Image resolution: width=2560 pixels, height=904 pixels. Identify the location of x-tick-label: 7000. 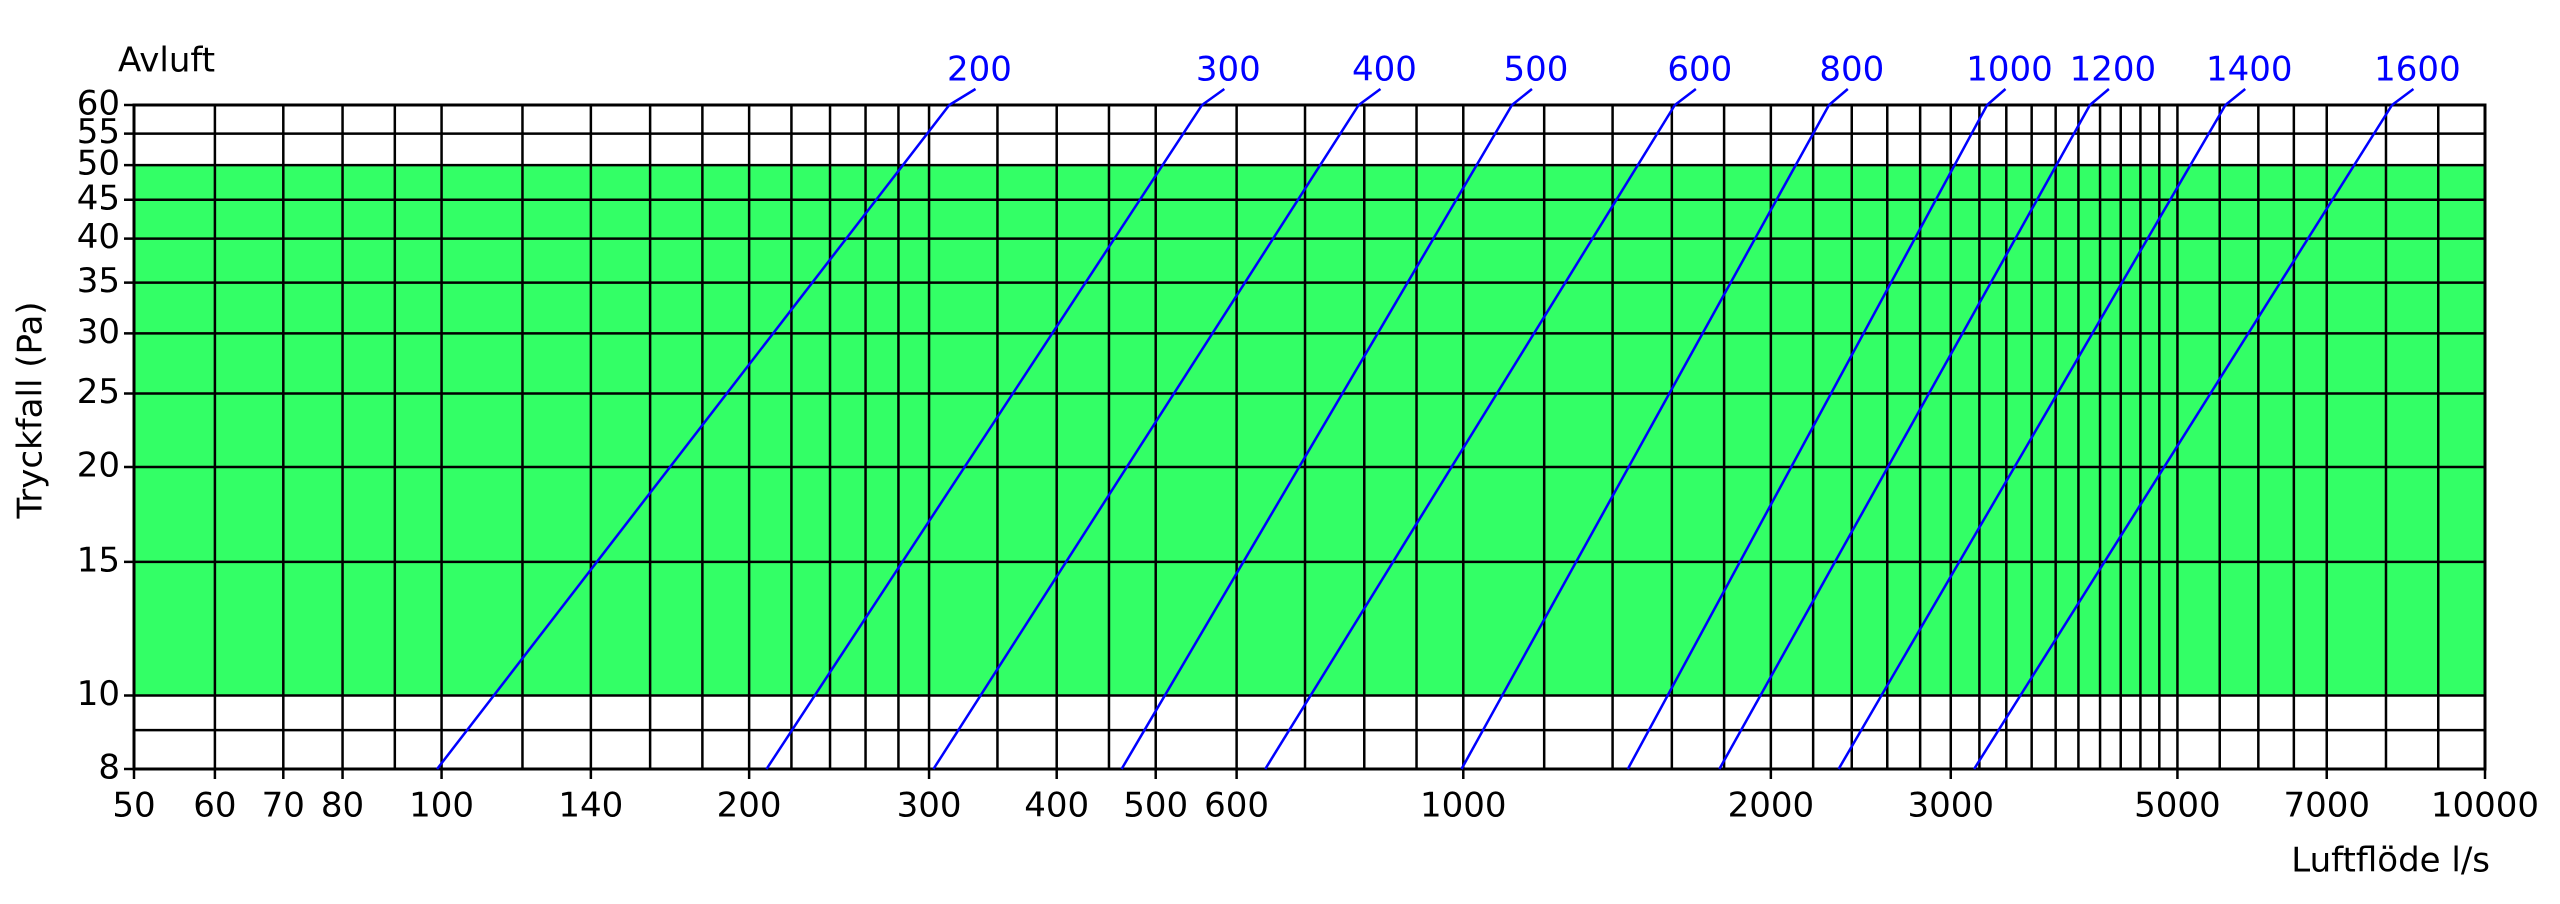
(2326, 806).